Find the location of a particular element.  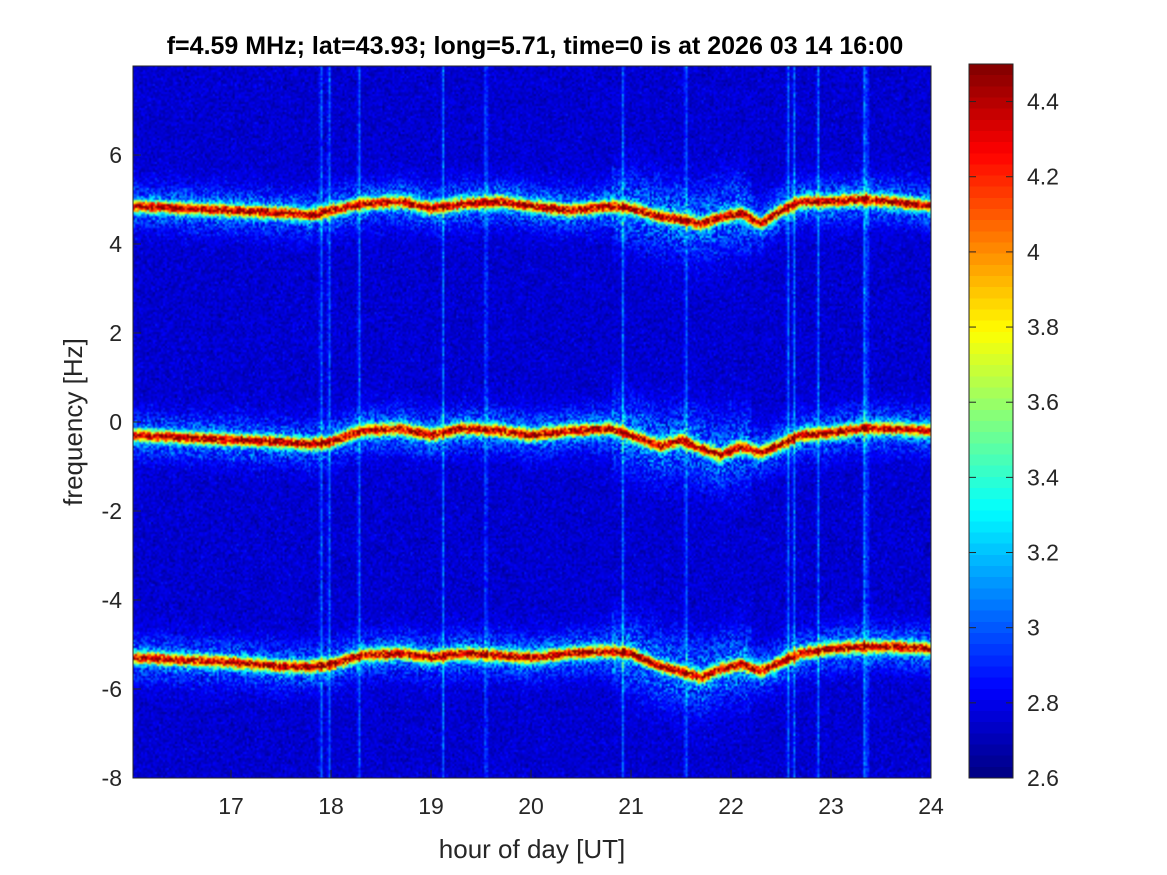

colorbar-tick-label: 2.6 is located at coordinates (1043, 778).